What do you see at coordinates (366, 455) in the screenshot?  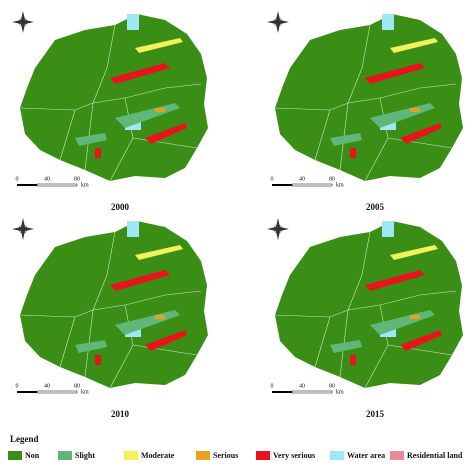 I see `legend-label: Water area` at bounding box center [366, 455].